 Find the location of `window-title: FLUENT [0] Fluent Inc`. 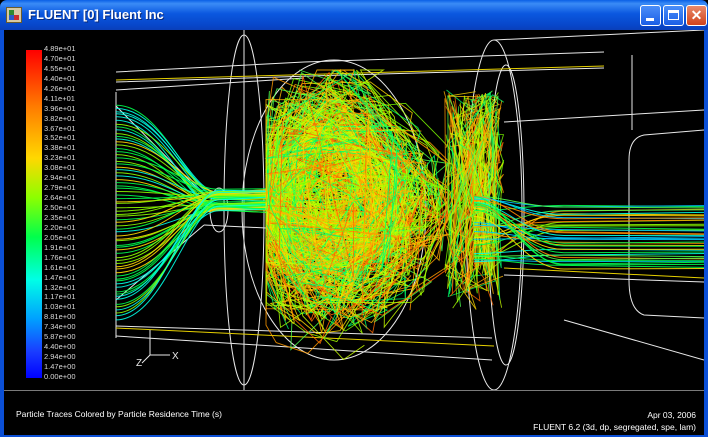

window-title: FLUENT [0] Fluent Inc is located at coordinates (96, 14).